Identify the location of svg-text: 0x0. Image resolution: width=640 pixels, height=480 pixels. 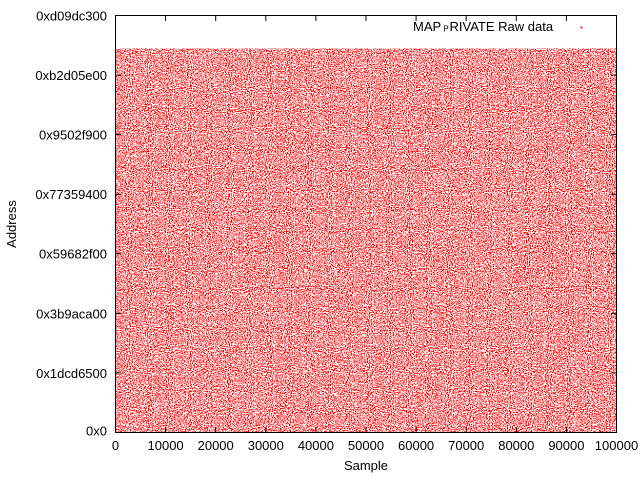
(96, 430).